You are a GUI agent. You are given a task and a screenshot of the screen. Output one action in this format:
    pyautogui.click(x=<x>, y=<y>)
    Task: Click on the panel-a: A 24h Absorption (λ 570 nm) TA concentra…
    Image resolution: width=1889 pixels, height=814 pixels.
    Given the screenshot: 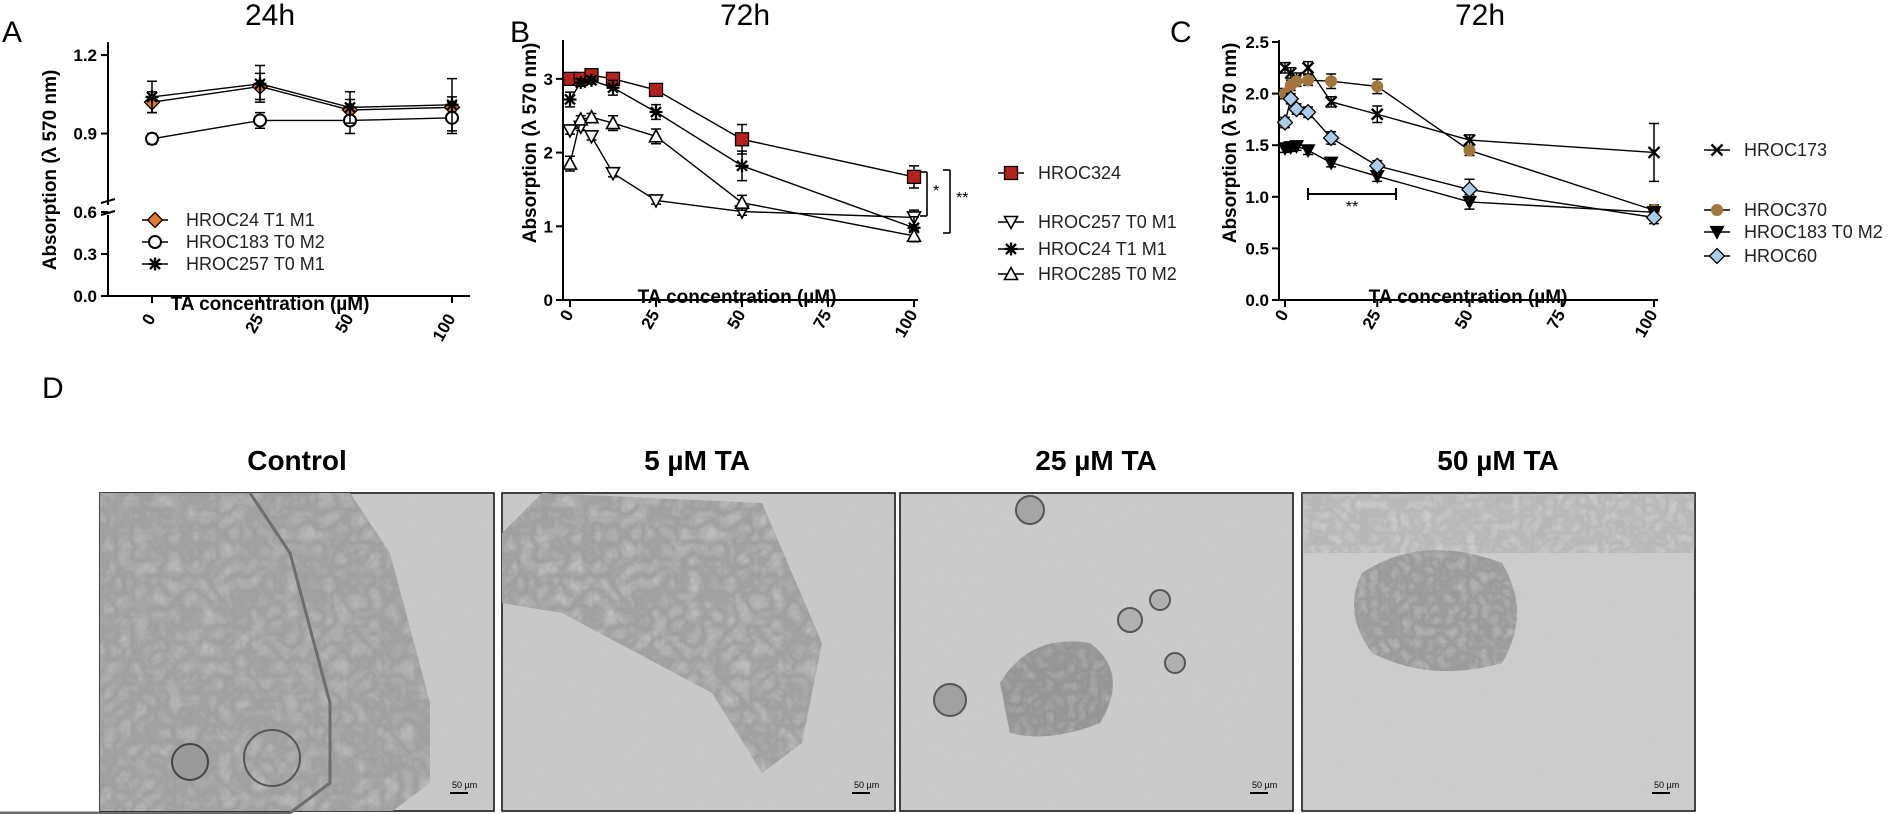 What is the action you would take?
    pyautogui.click(x=236, y=172)
    